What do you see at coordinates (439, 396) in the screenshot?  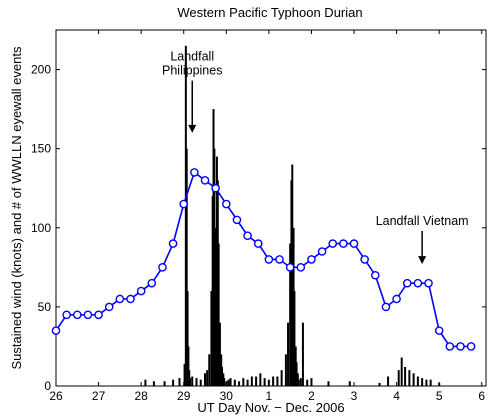 I see `x-tick-label-9: 5` at bounding box center [439, 396].